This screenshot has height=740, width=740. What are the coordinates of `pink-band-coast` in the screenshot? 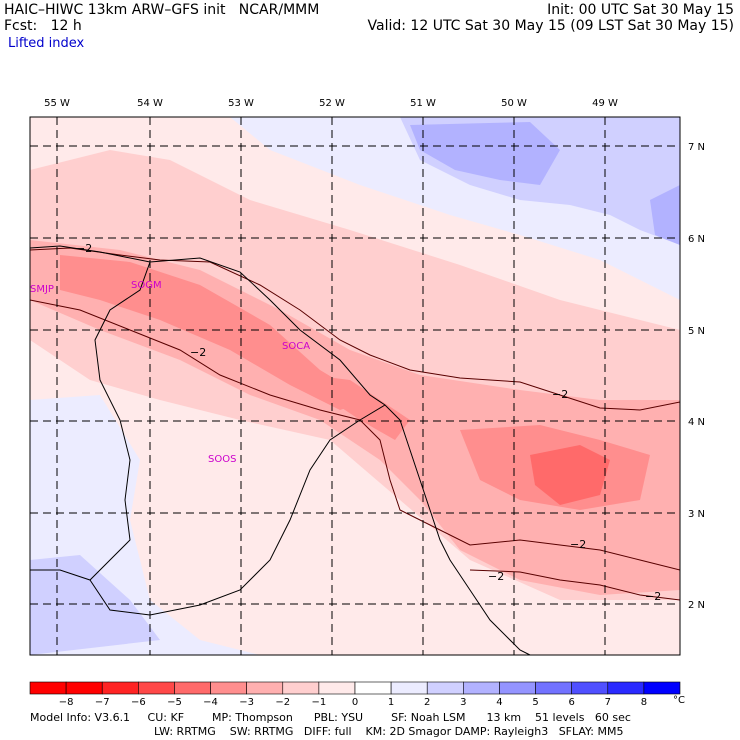 It's located at (360, 407).